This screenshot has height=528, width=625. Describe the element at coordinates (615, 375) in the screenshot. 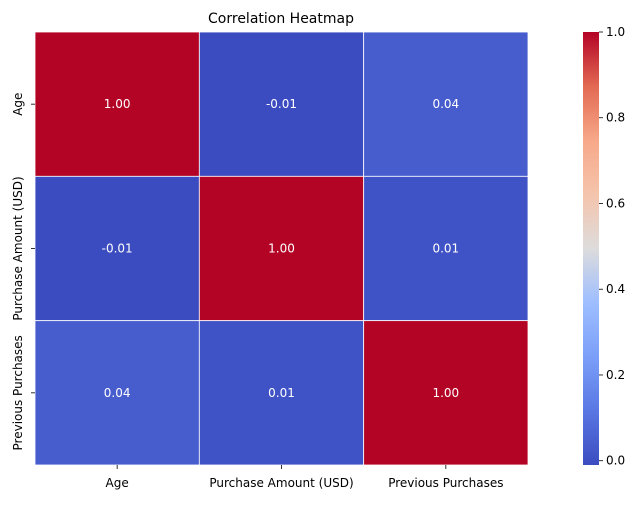

I see `colorbar-tick-label: 0.2` at that location.